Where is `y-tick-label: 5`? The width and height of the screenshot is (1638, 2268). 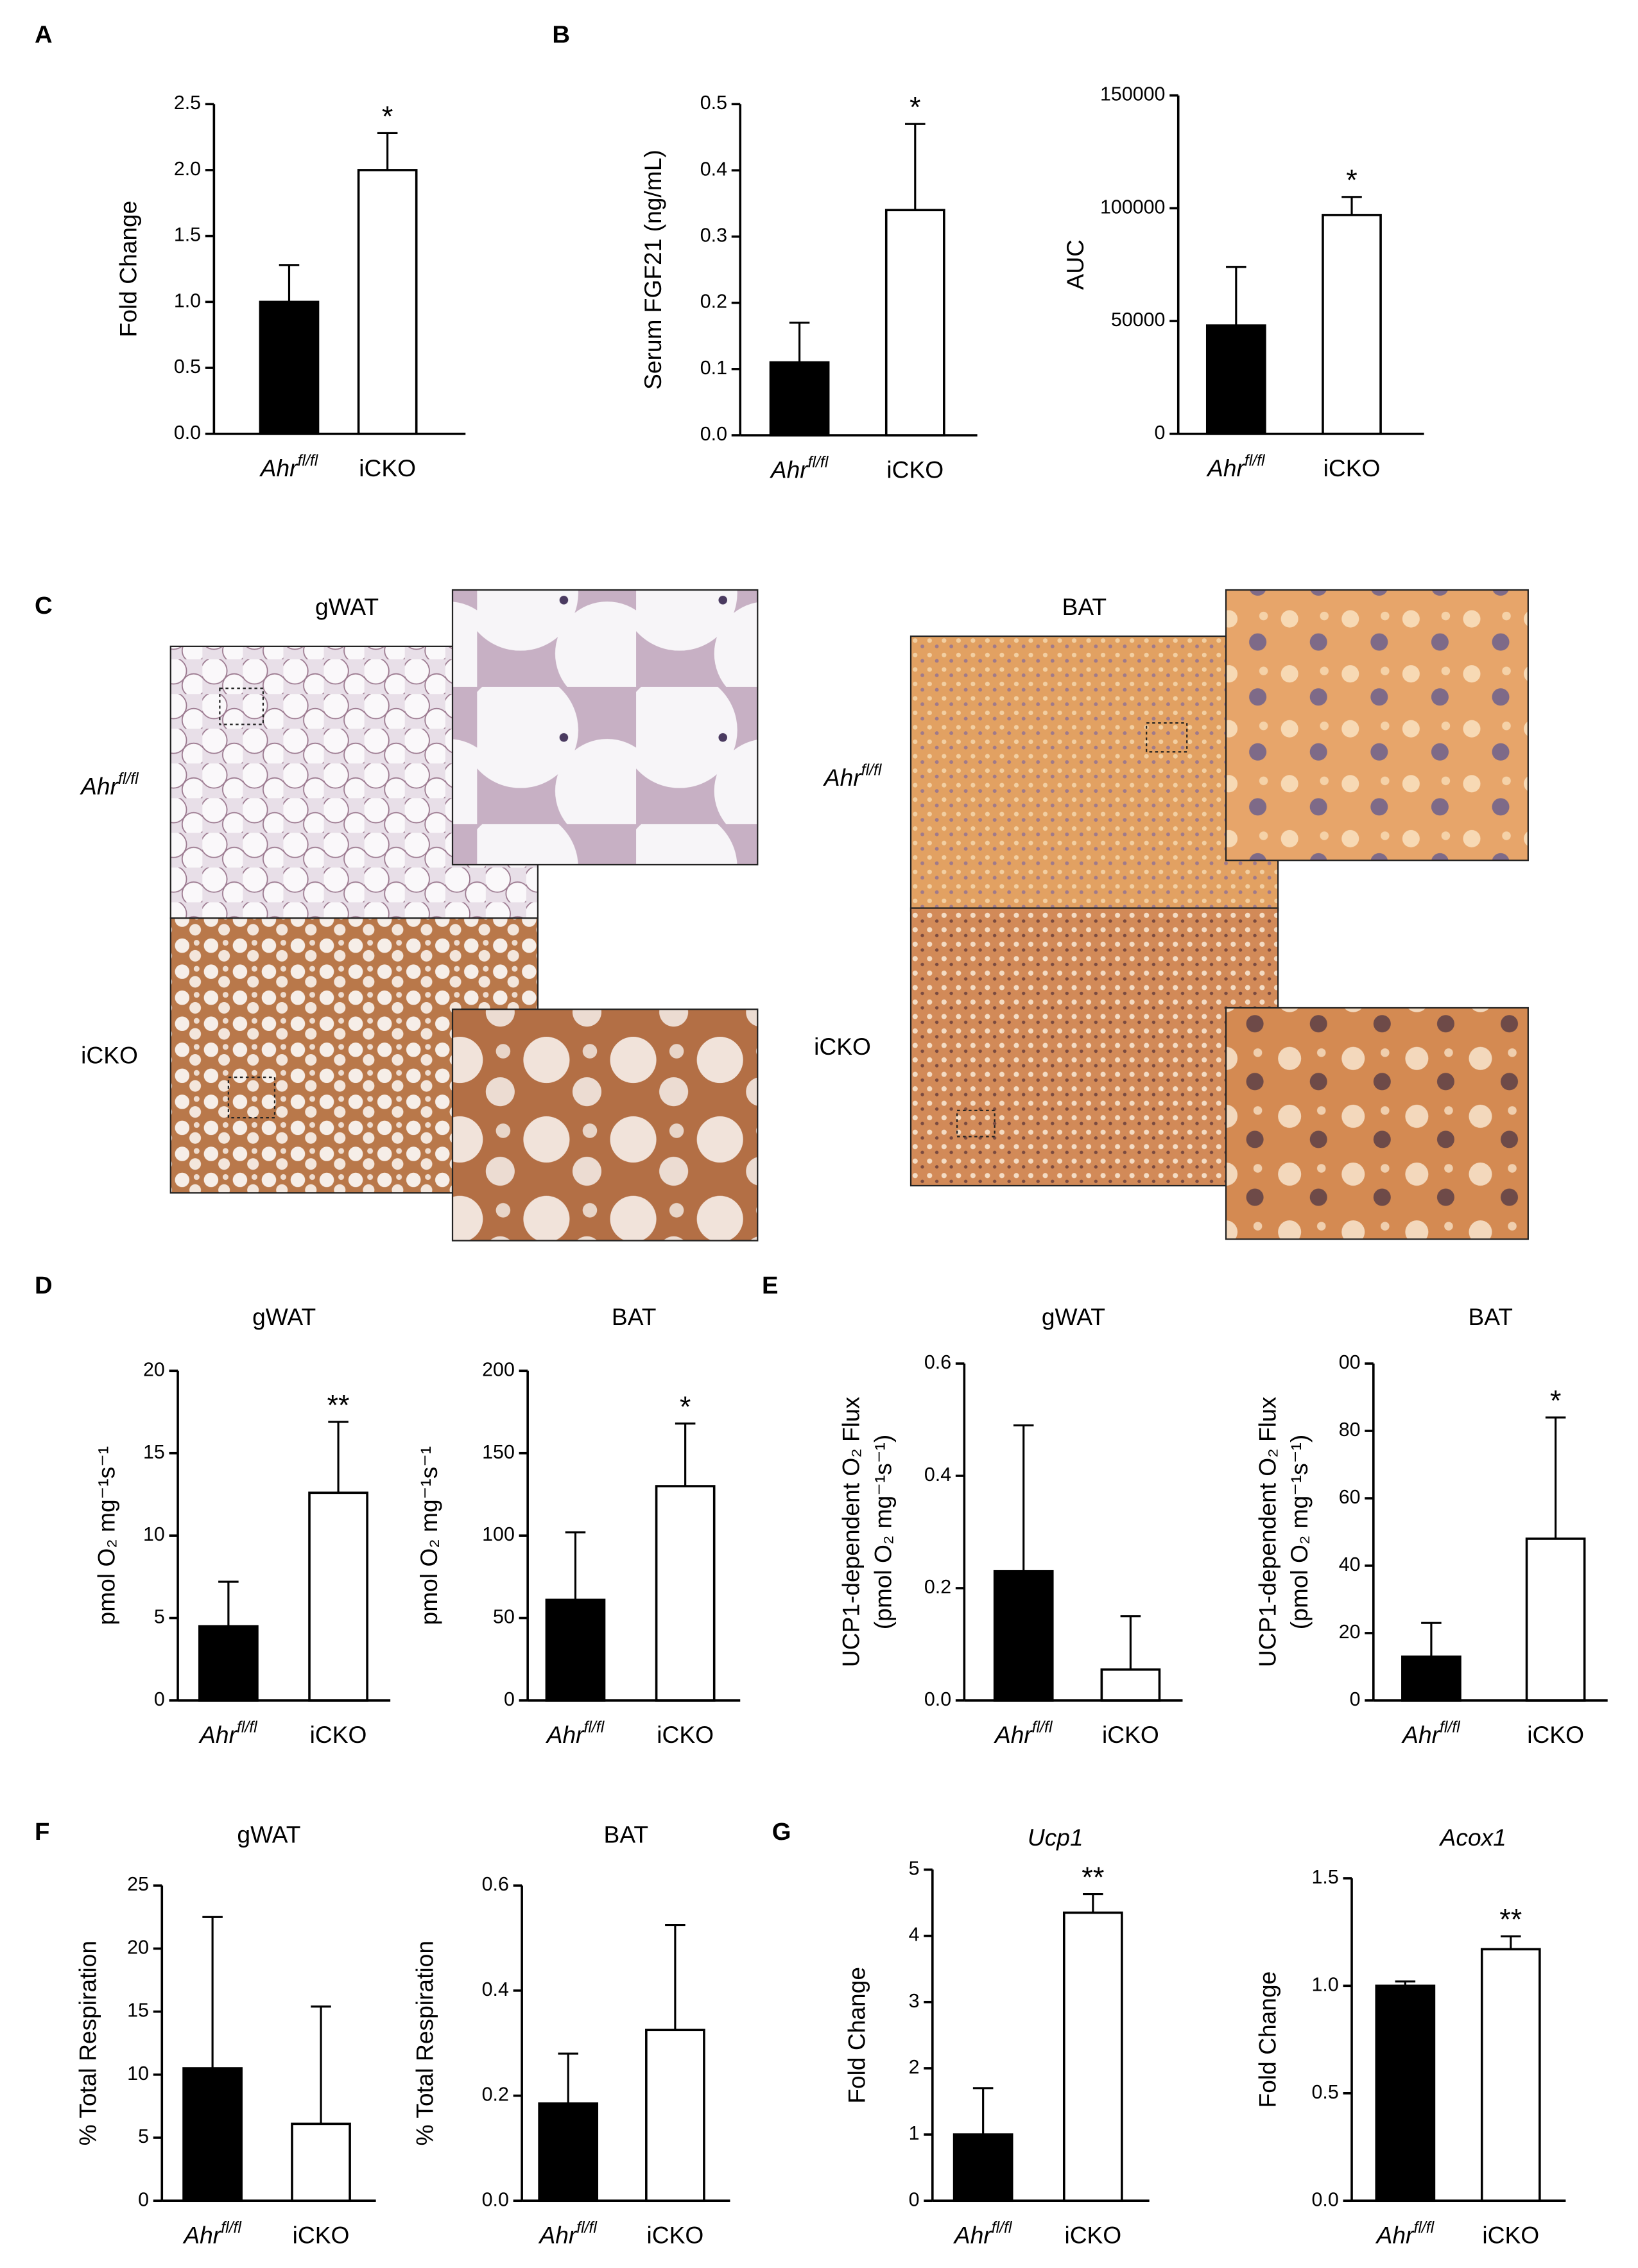
y-tick-label: 5 is located at coordinates (143, 2136).